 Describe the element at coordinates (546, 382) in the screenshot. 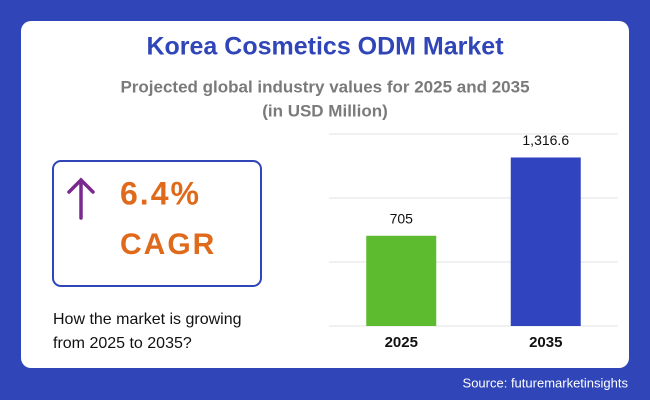

I see `source: Source: futuremarketinsights` at that location.